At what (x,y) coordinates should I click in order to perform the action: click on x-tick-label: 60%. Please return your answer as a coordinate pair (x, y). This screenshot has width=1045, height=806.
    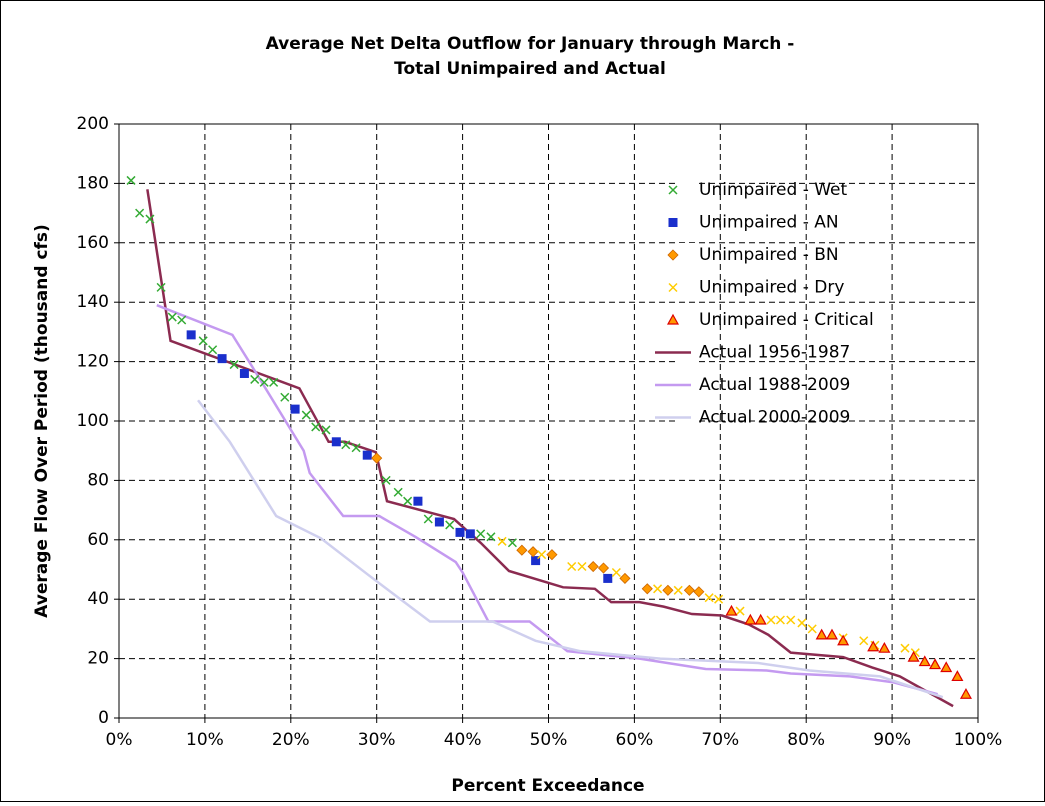
    Looking at the image, I should click on (635, 740).